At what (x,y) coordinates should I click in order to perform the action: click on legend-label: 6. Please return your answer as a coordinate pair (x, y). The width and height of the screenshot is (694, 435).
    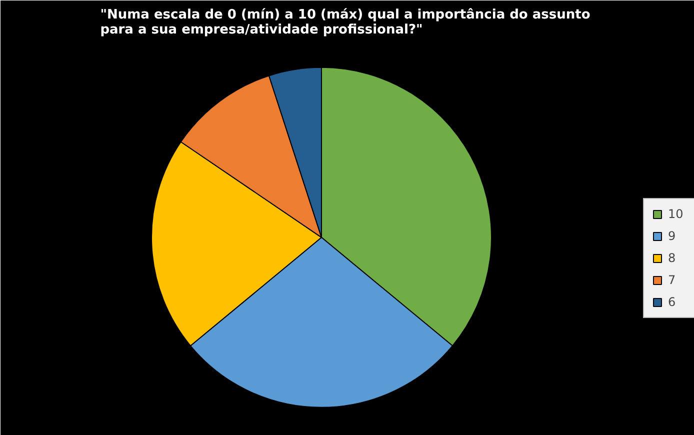
    Looking at the image, I should click on (672, 302).